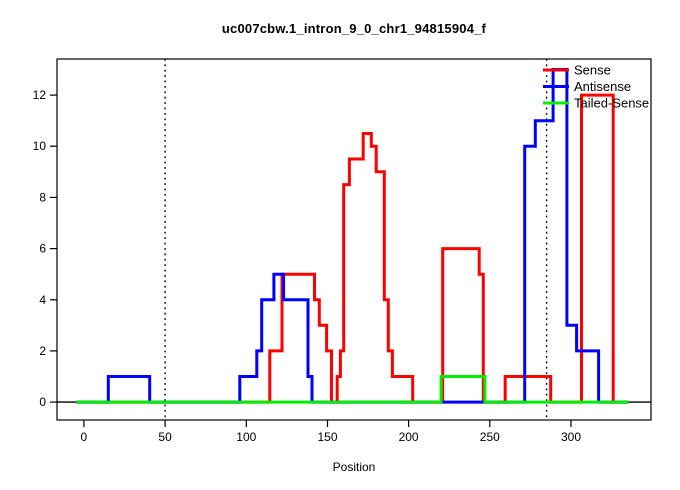  I want to click on y-tick-label: 2, so click(42, 351).